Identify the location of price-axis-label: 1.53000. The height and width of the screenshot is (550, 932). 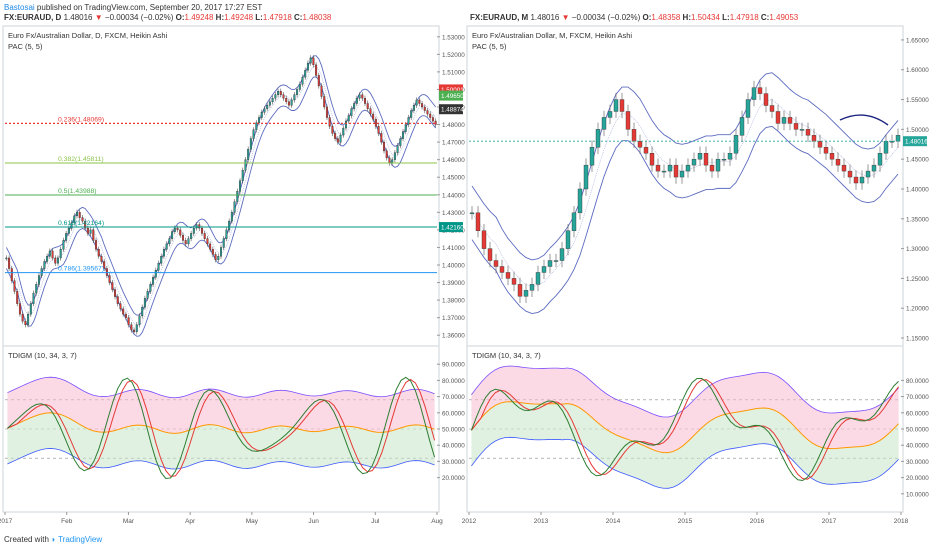
(453, 37).